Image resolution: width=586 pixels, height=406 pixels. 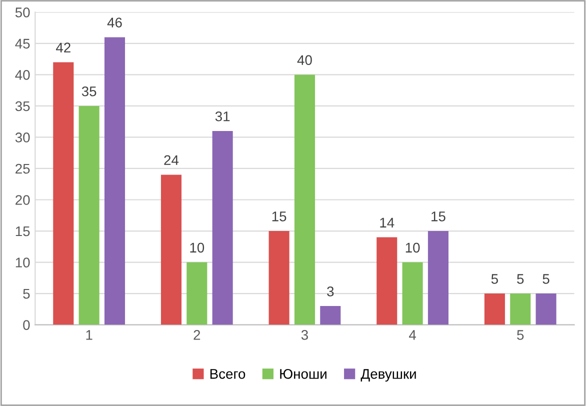 What do you see at coordinates (26, 294) in the screenshot?
I see `y-tick-label: 5` at bounding box center [26, 294].